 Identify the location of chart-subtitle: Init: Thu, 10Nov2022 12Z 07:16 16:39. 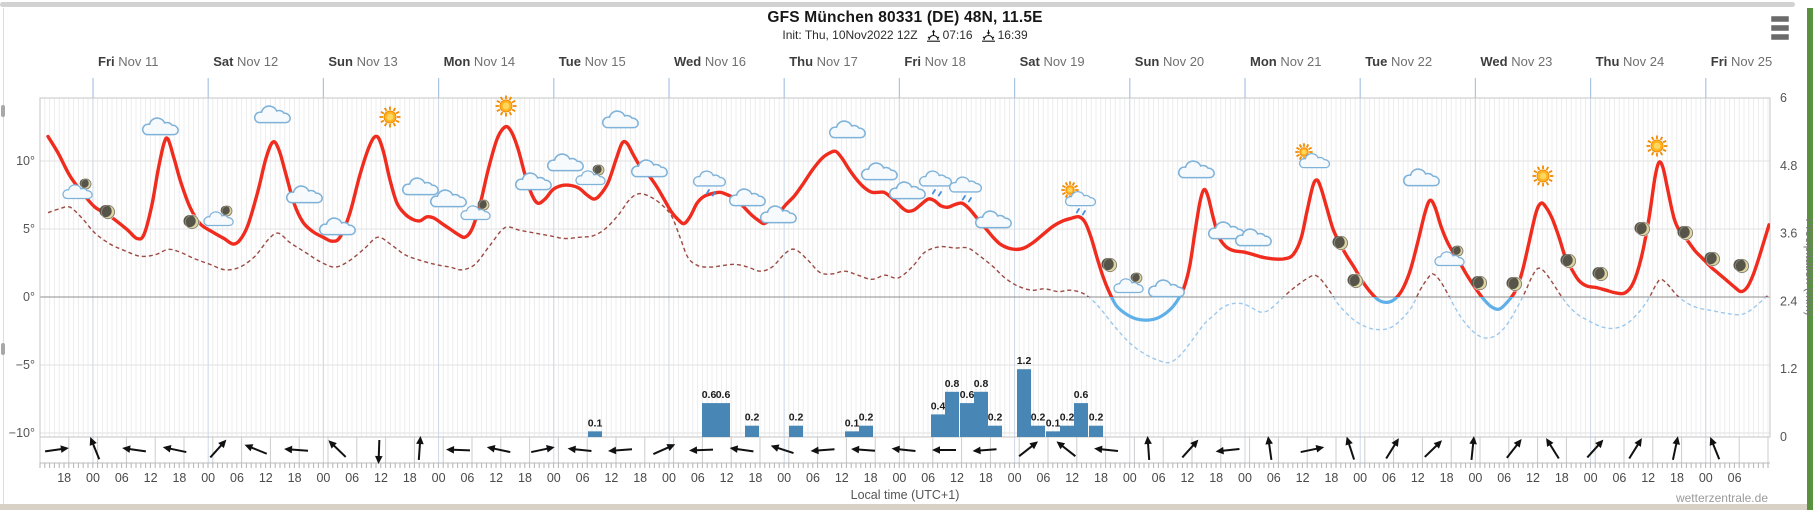
(905, 35).